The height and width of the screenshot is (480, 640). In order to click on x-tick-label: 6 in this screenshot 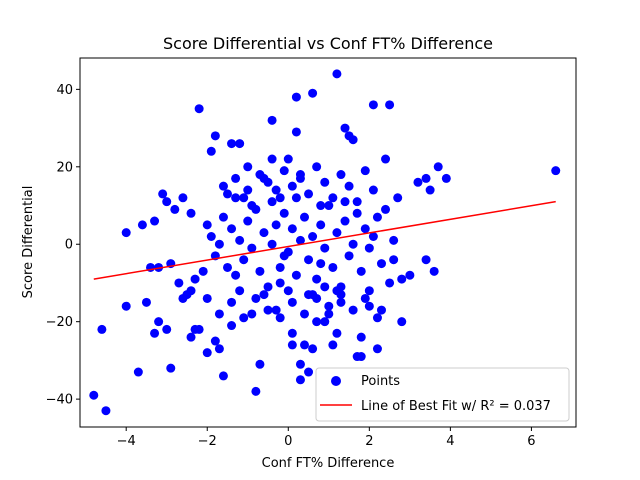, I will do `click(531, 441)`.